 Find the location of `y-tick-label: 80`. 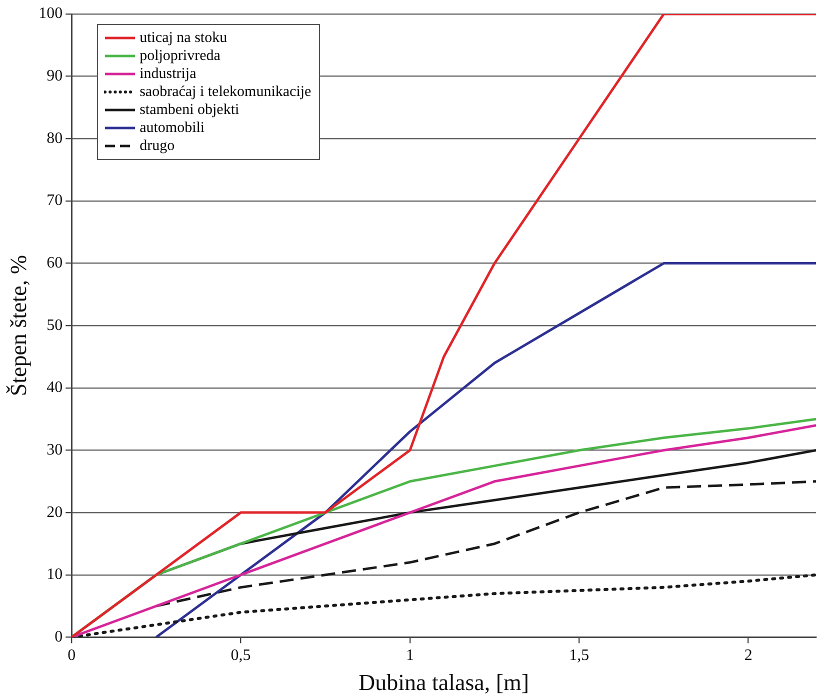

y-tick-label: 80 is located at coordinates (54, 138).